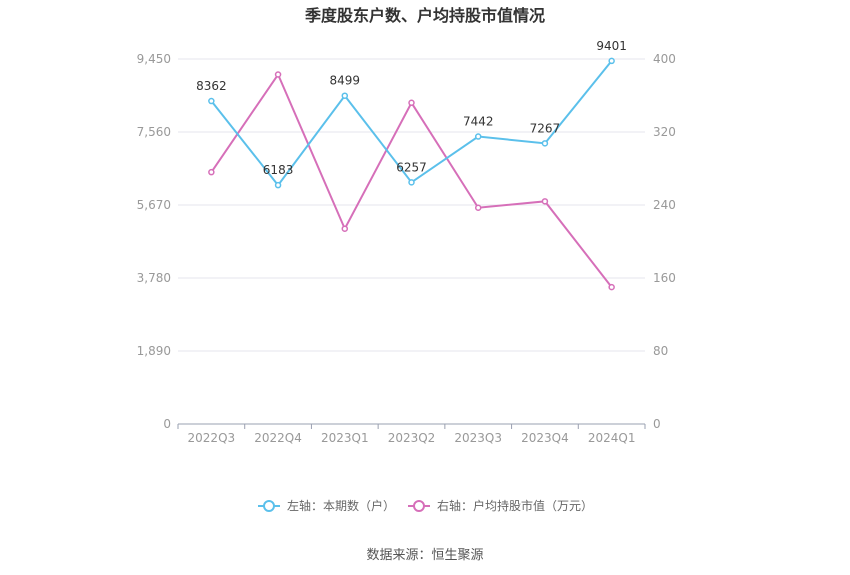 Image resolution: width=850 pixels, height=575 pixels. What do you see at coordinates (515, 505) in the screenshot?
I see `legend-label: 右轴：户均持股市值（万元）` at bounding box center [515, 505].